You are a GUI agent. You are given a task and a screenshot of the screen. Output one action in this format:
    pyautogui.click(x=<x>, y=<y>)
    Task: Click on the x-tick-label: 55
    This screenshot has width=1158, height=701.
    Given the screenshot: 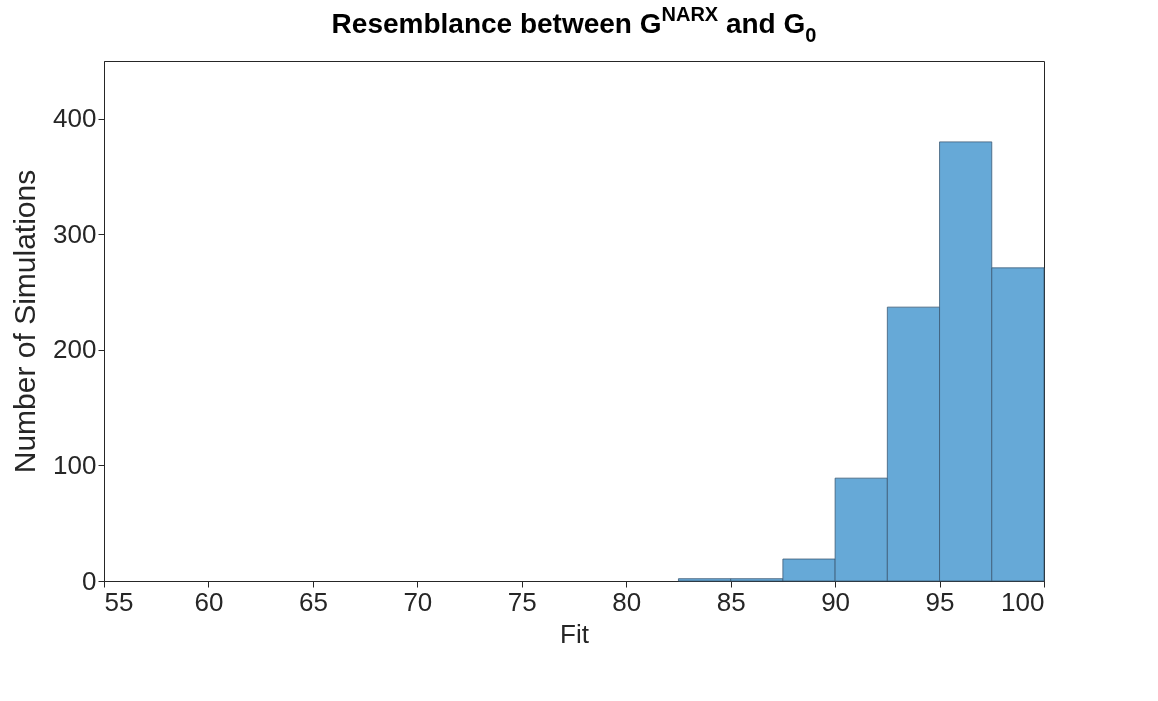 What is the action you would take?
    pyautogui.click(x=119, y=601)
    